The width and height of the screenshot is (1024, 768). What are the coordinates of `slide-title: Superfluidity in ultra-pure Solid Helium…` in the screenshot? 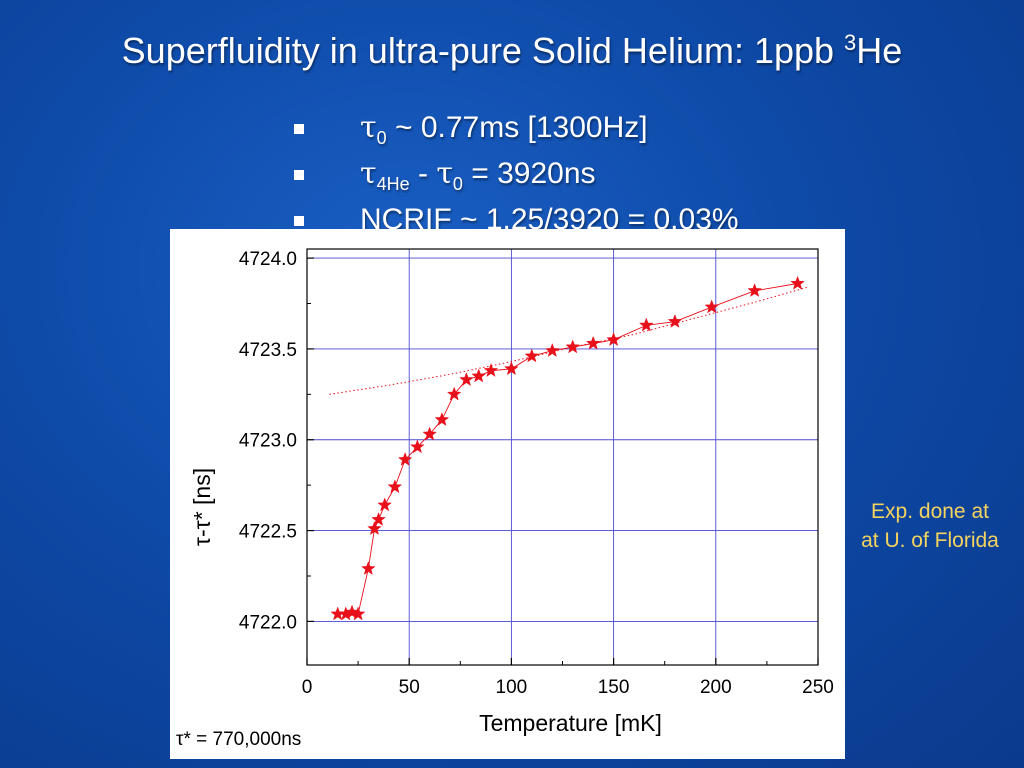 It's located at (512, 51).